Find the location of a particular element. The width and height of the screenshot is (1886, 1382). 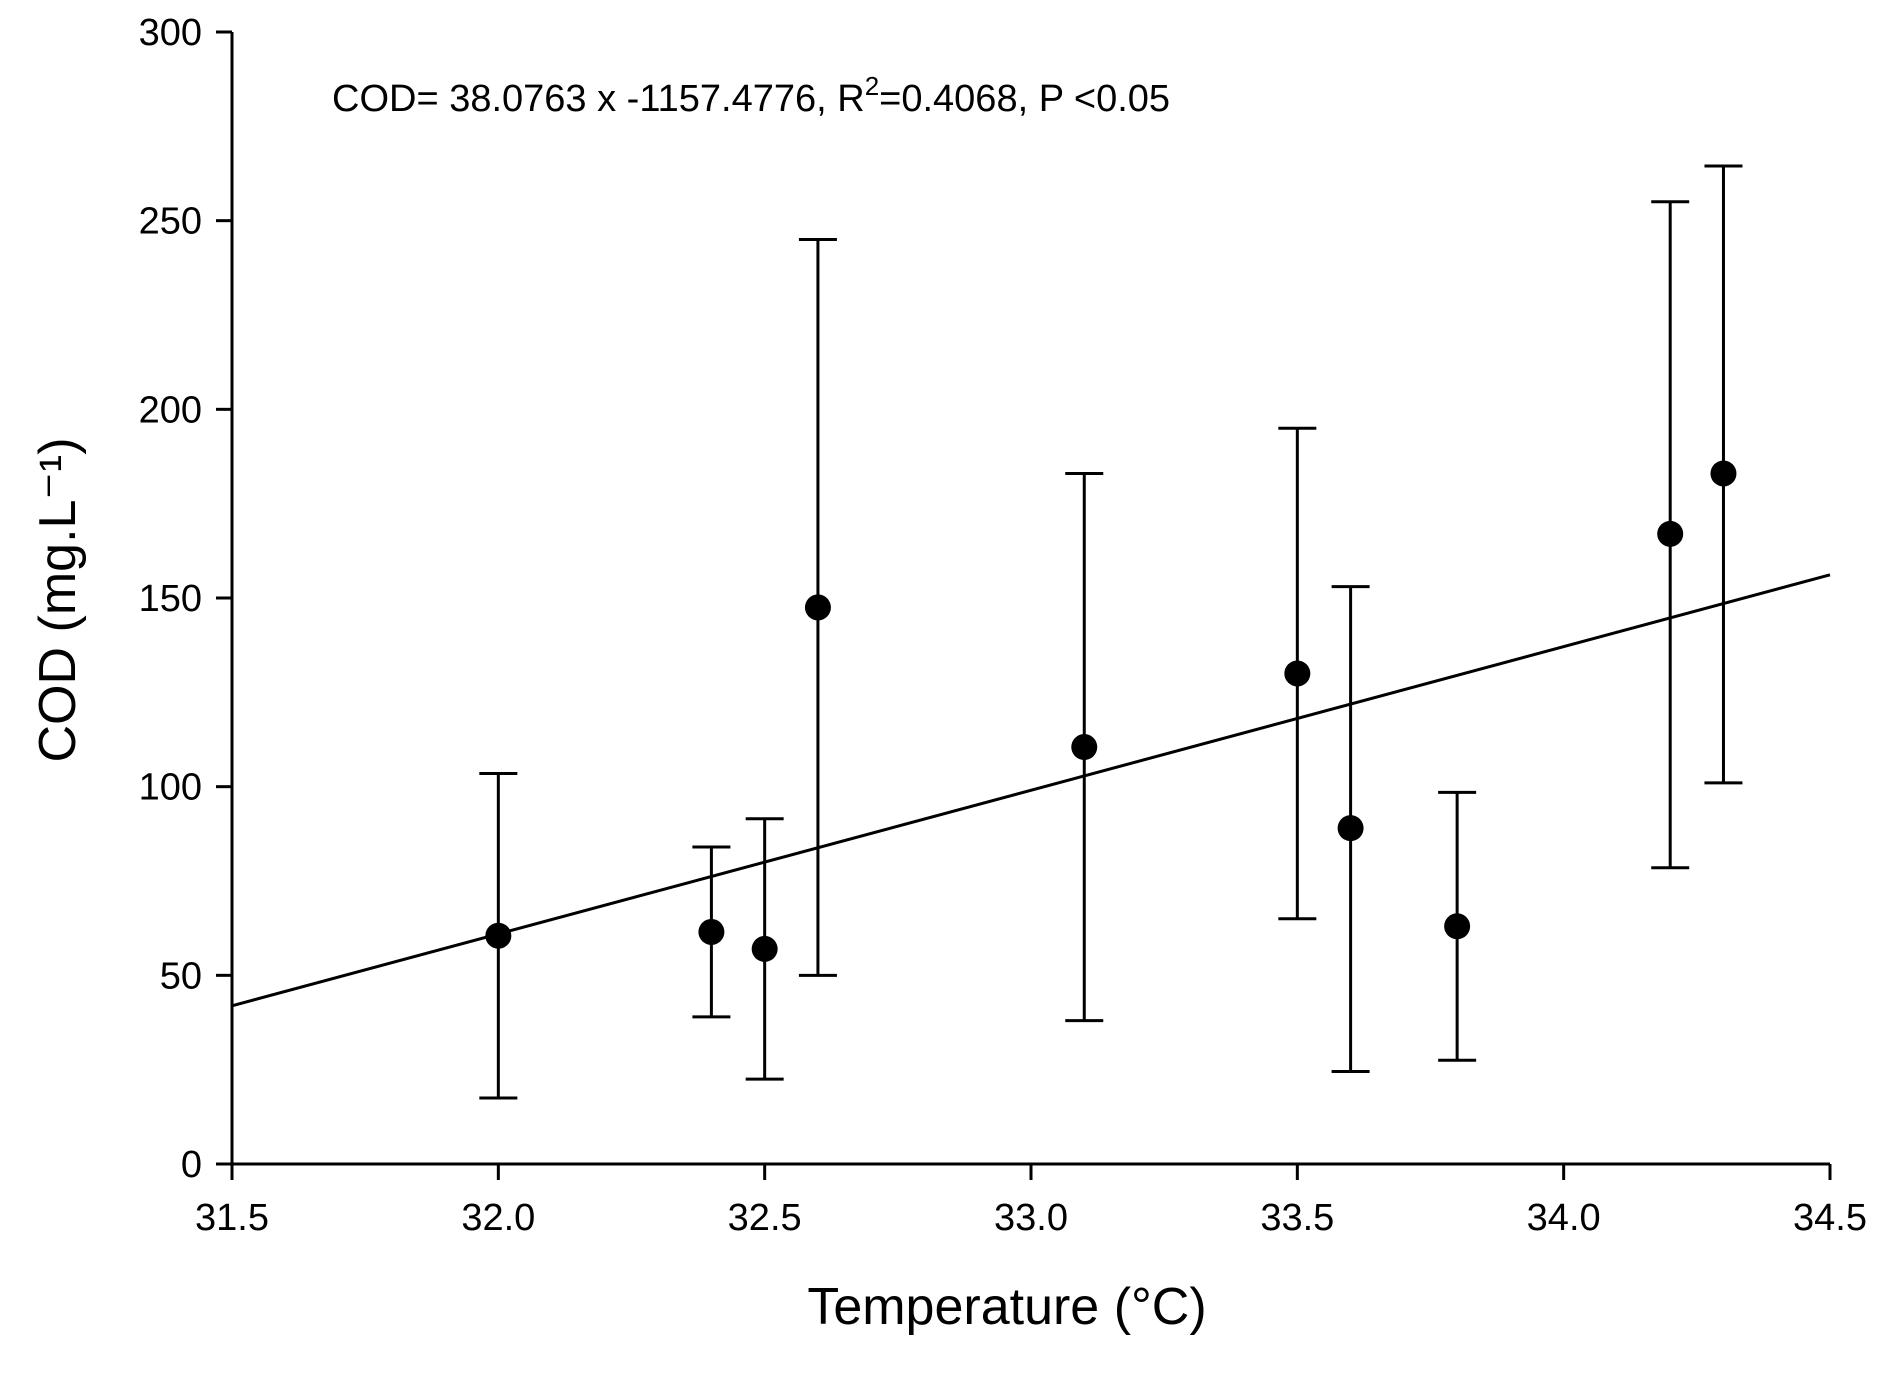

y-axis-title: COD (mg.L⁻¹) is located at coordinates (58, 599).